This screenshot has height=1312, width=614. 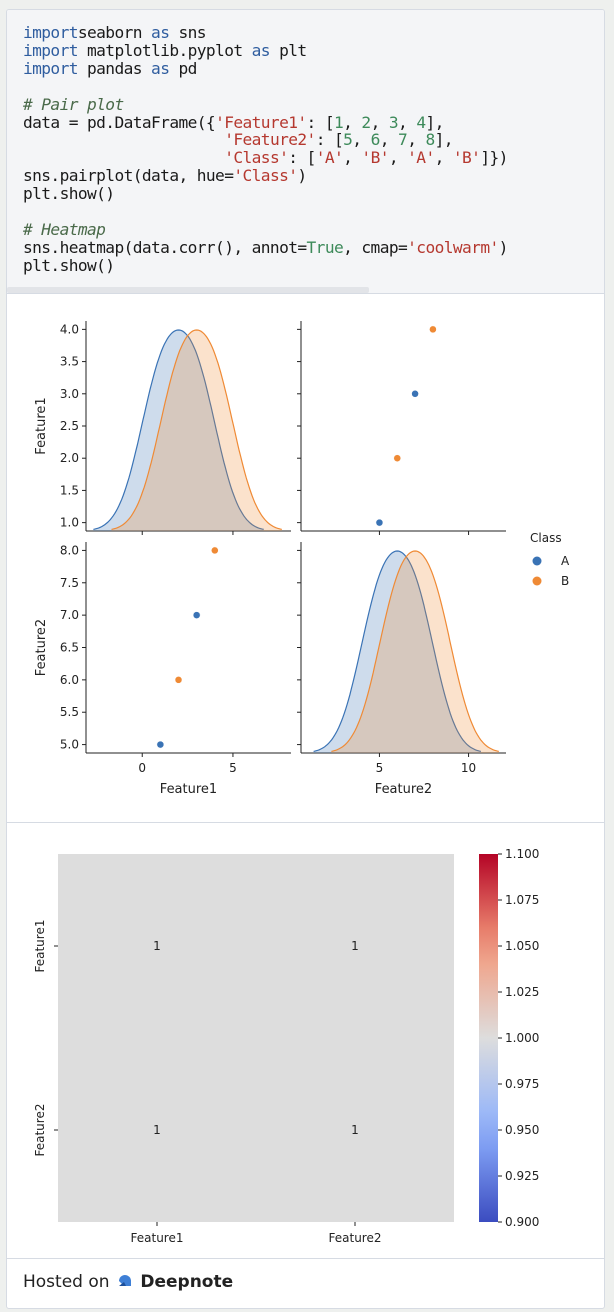 I want to click on code-token: ), so click(x=503, y=247).